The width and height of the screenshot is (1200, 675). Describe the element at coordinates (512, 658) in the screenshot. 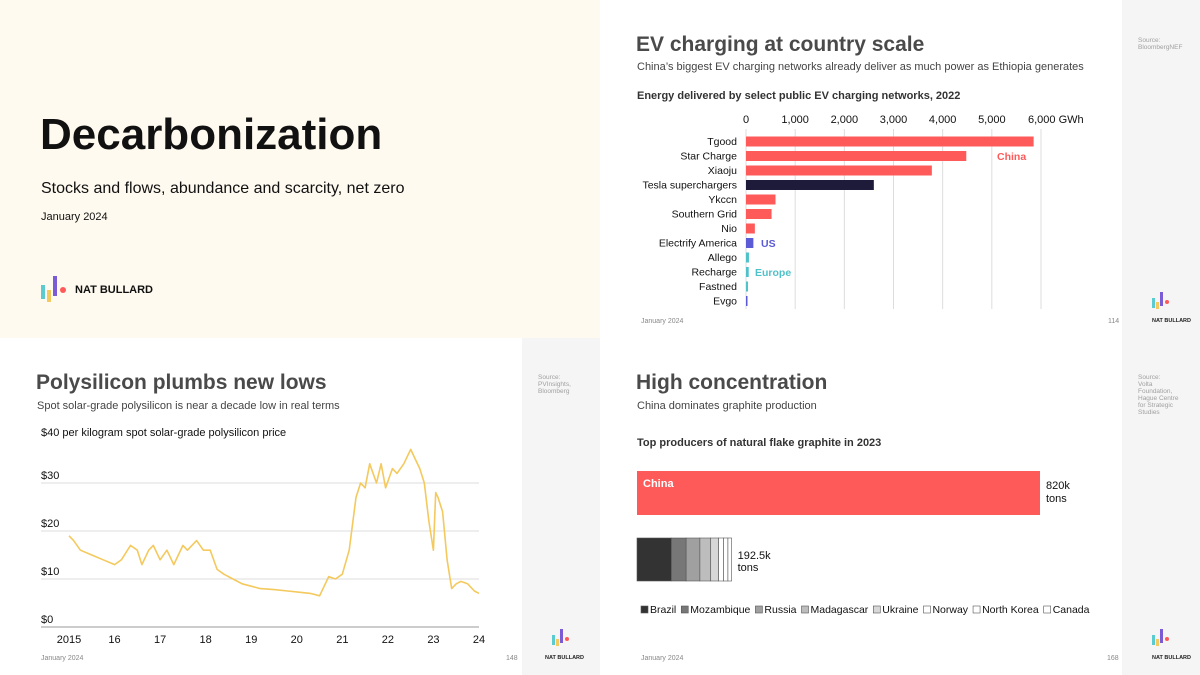

I see `poly-page-number: 148` at that location.